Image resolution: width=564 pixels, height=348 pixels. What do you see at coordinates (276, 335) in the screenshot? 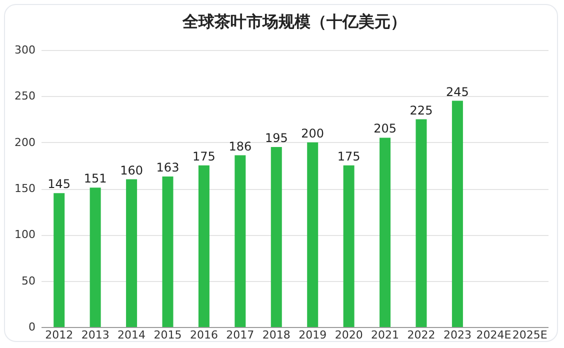
I see `x-tick-label: 2018` at bounding box center [276, 335].